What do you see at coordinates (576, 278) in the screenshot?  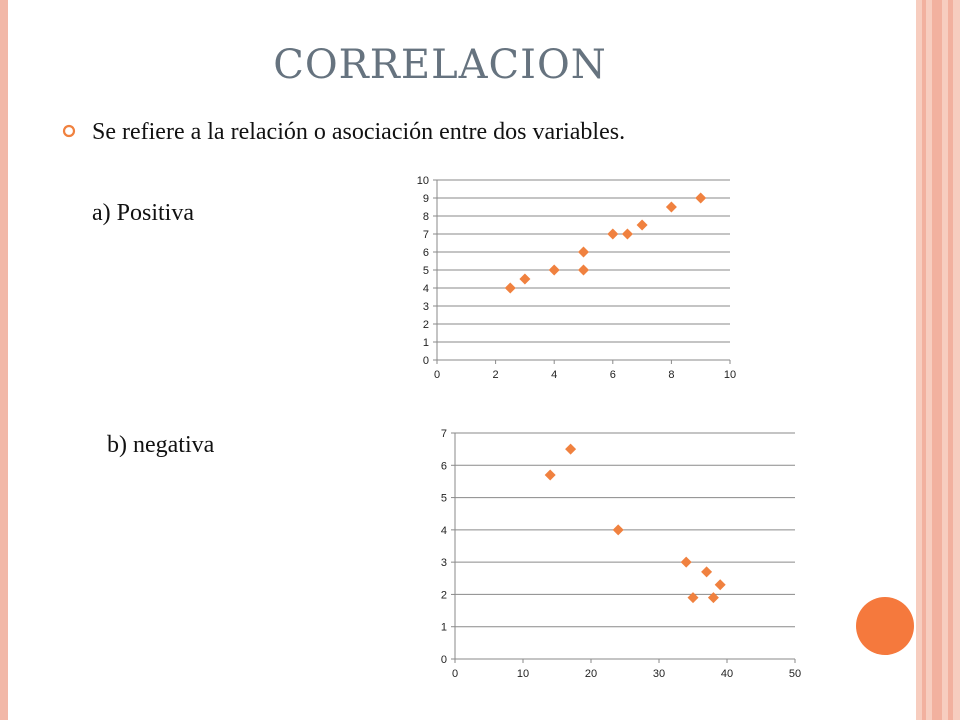 I see `positive-scatter-chart: 0 1 2 3 4 5 6 7 8 9 10 0 2 4 6 8 10` at bounding box center [576, 278].